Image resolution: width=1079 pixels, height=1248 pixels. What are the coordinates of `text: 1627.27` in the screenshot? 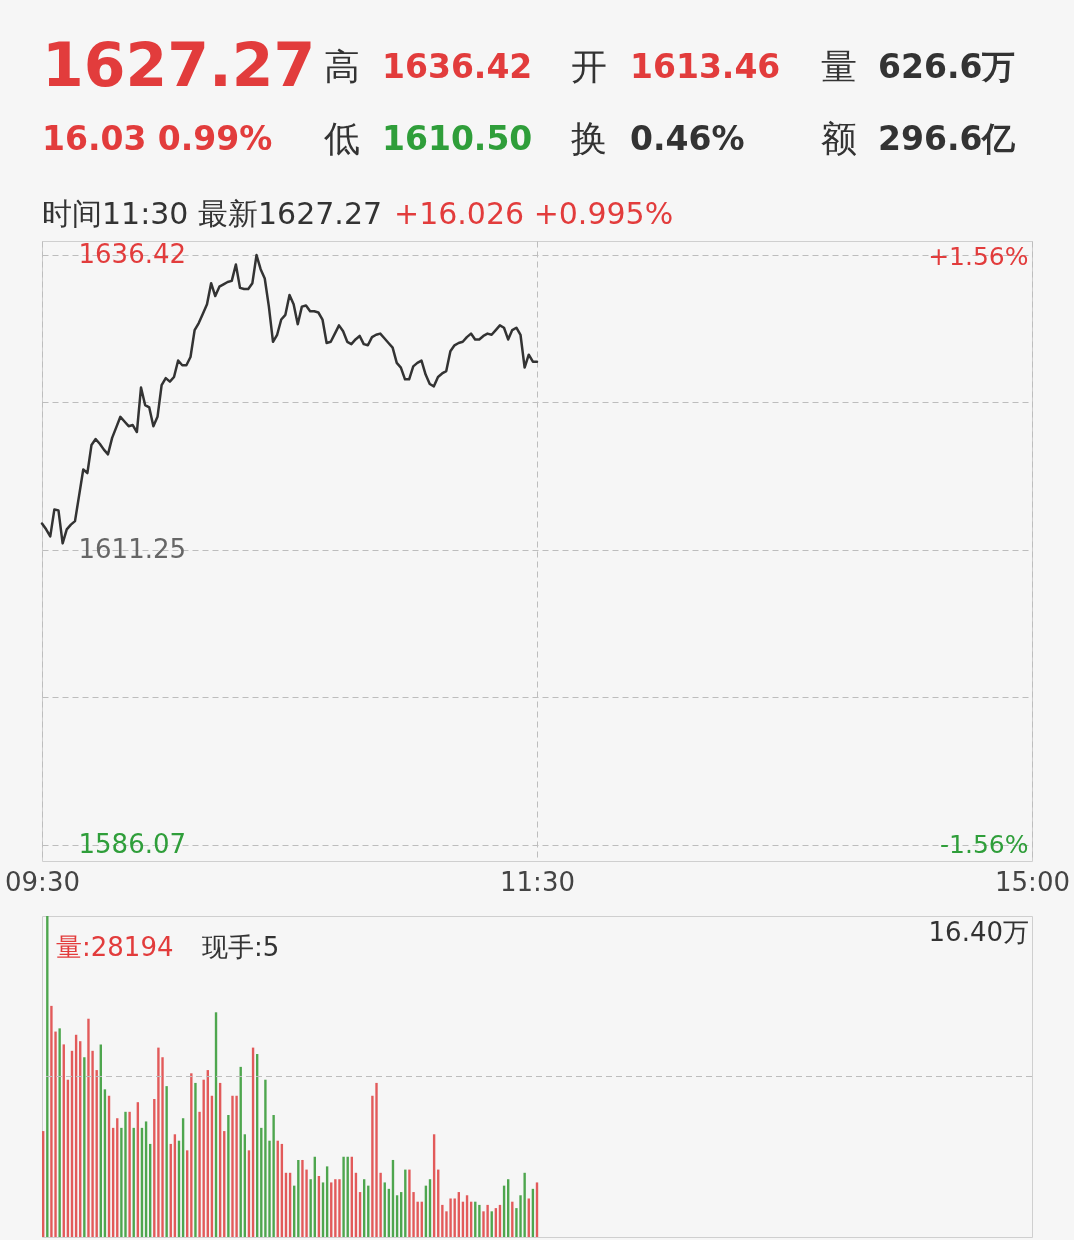 It's located at (179, 65).